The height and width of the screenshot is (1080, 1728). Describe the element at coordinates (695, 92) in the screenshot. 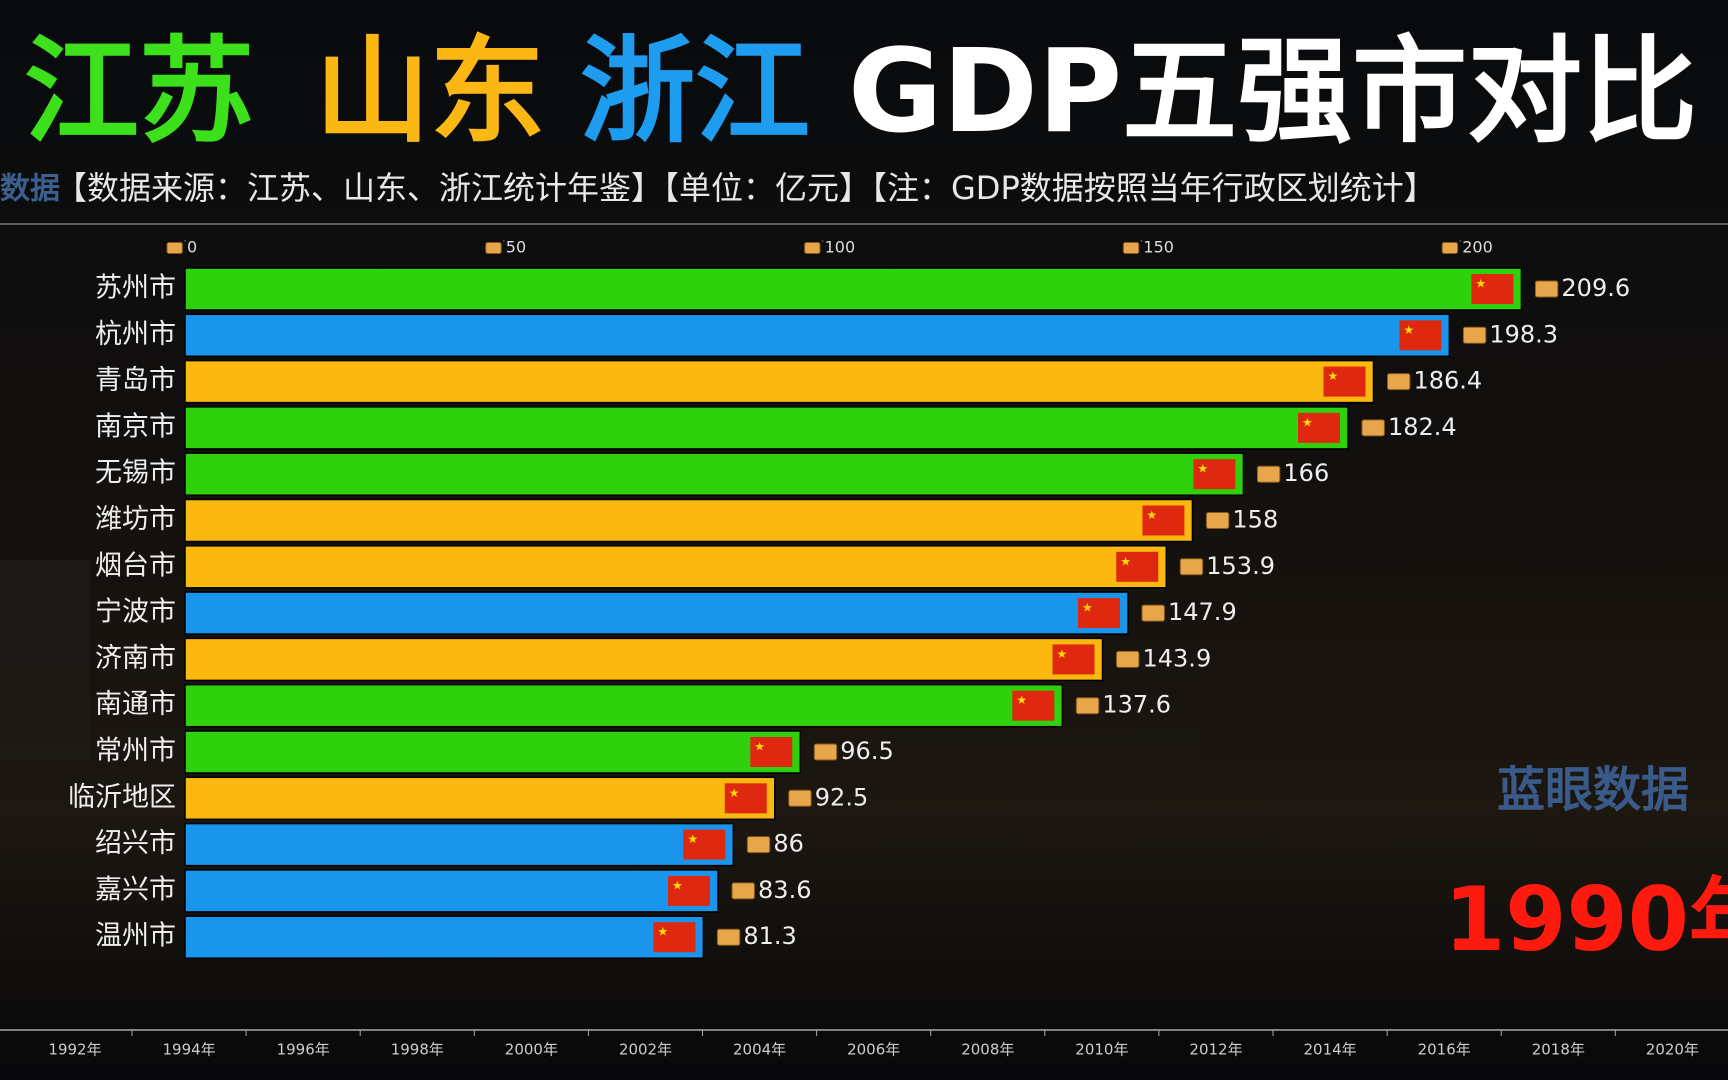

I see `title-part: 浙江` at that location.